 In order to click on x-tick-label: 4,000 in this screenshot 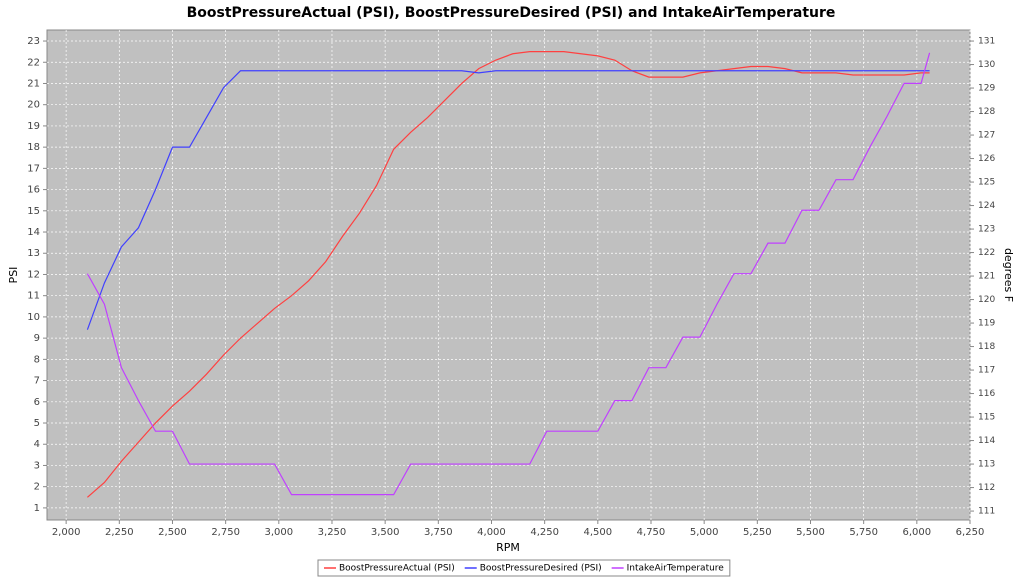, I will do `click(491, 532)`.